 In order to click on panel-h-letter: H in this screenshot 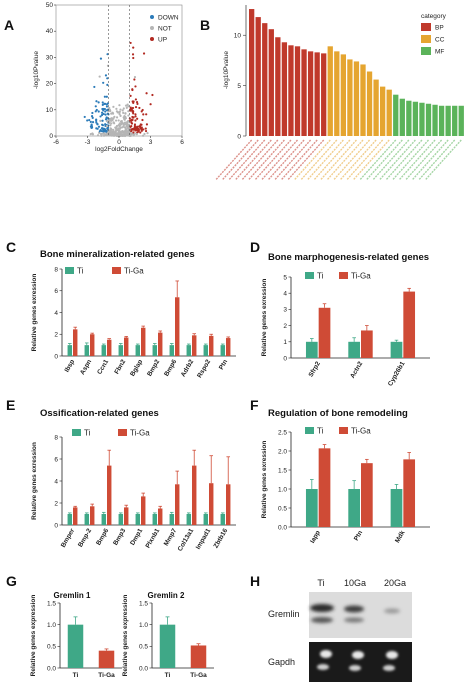, I will do `click(255, 581)`.